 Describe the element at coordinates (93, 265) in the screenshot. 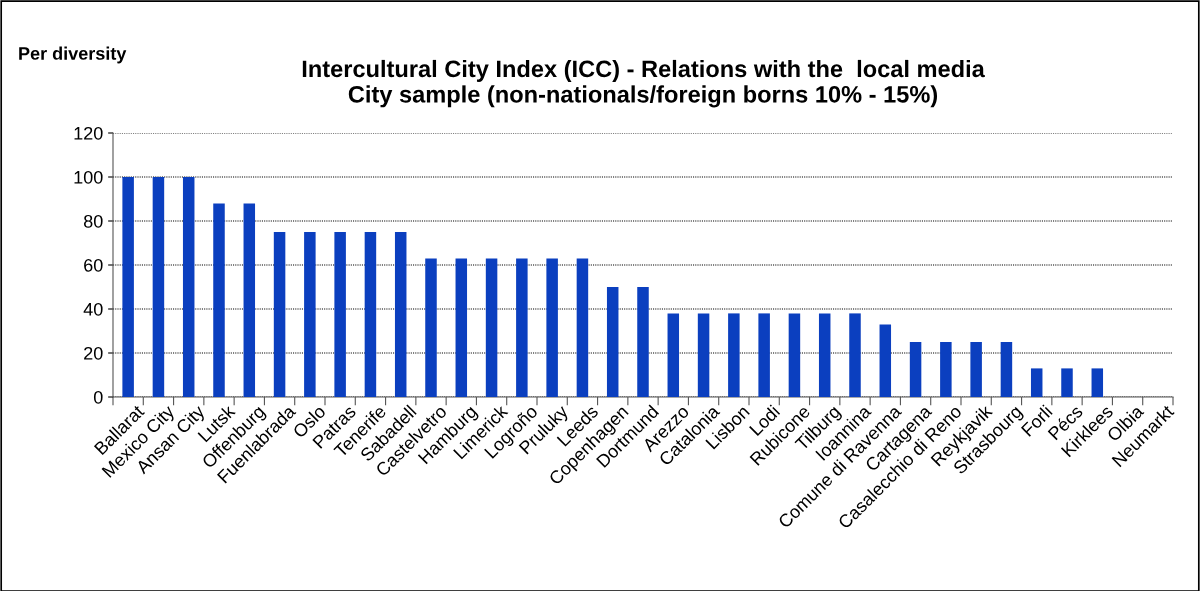

I see `y-tick-label: 60` at that location.